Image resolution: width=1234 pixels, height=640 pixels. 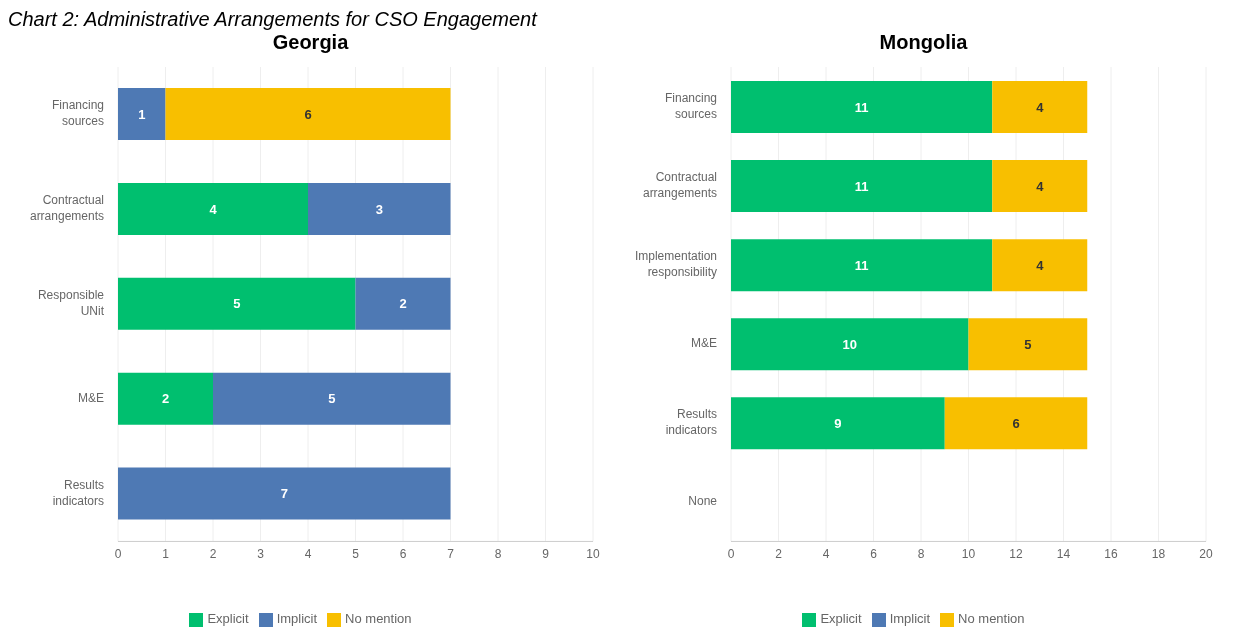 I want to click on chart-title: Mongolia, so click(x=923, y=43).